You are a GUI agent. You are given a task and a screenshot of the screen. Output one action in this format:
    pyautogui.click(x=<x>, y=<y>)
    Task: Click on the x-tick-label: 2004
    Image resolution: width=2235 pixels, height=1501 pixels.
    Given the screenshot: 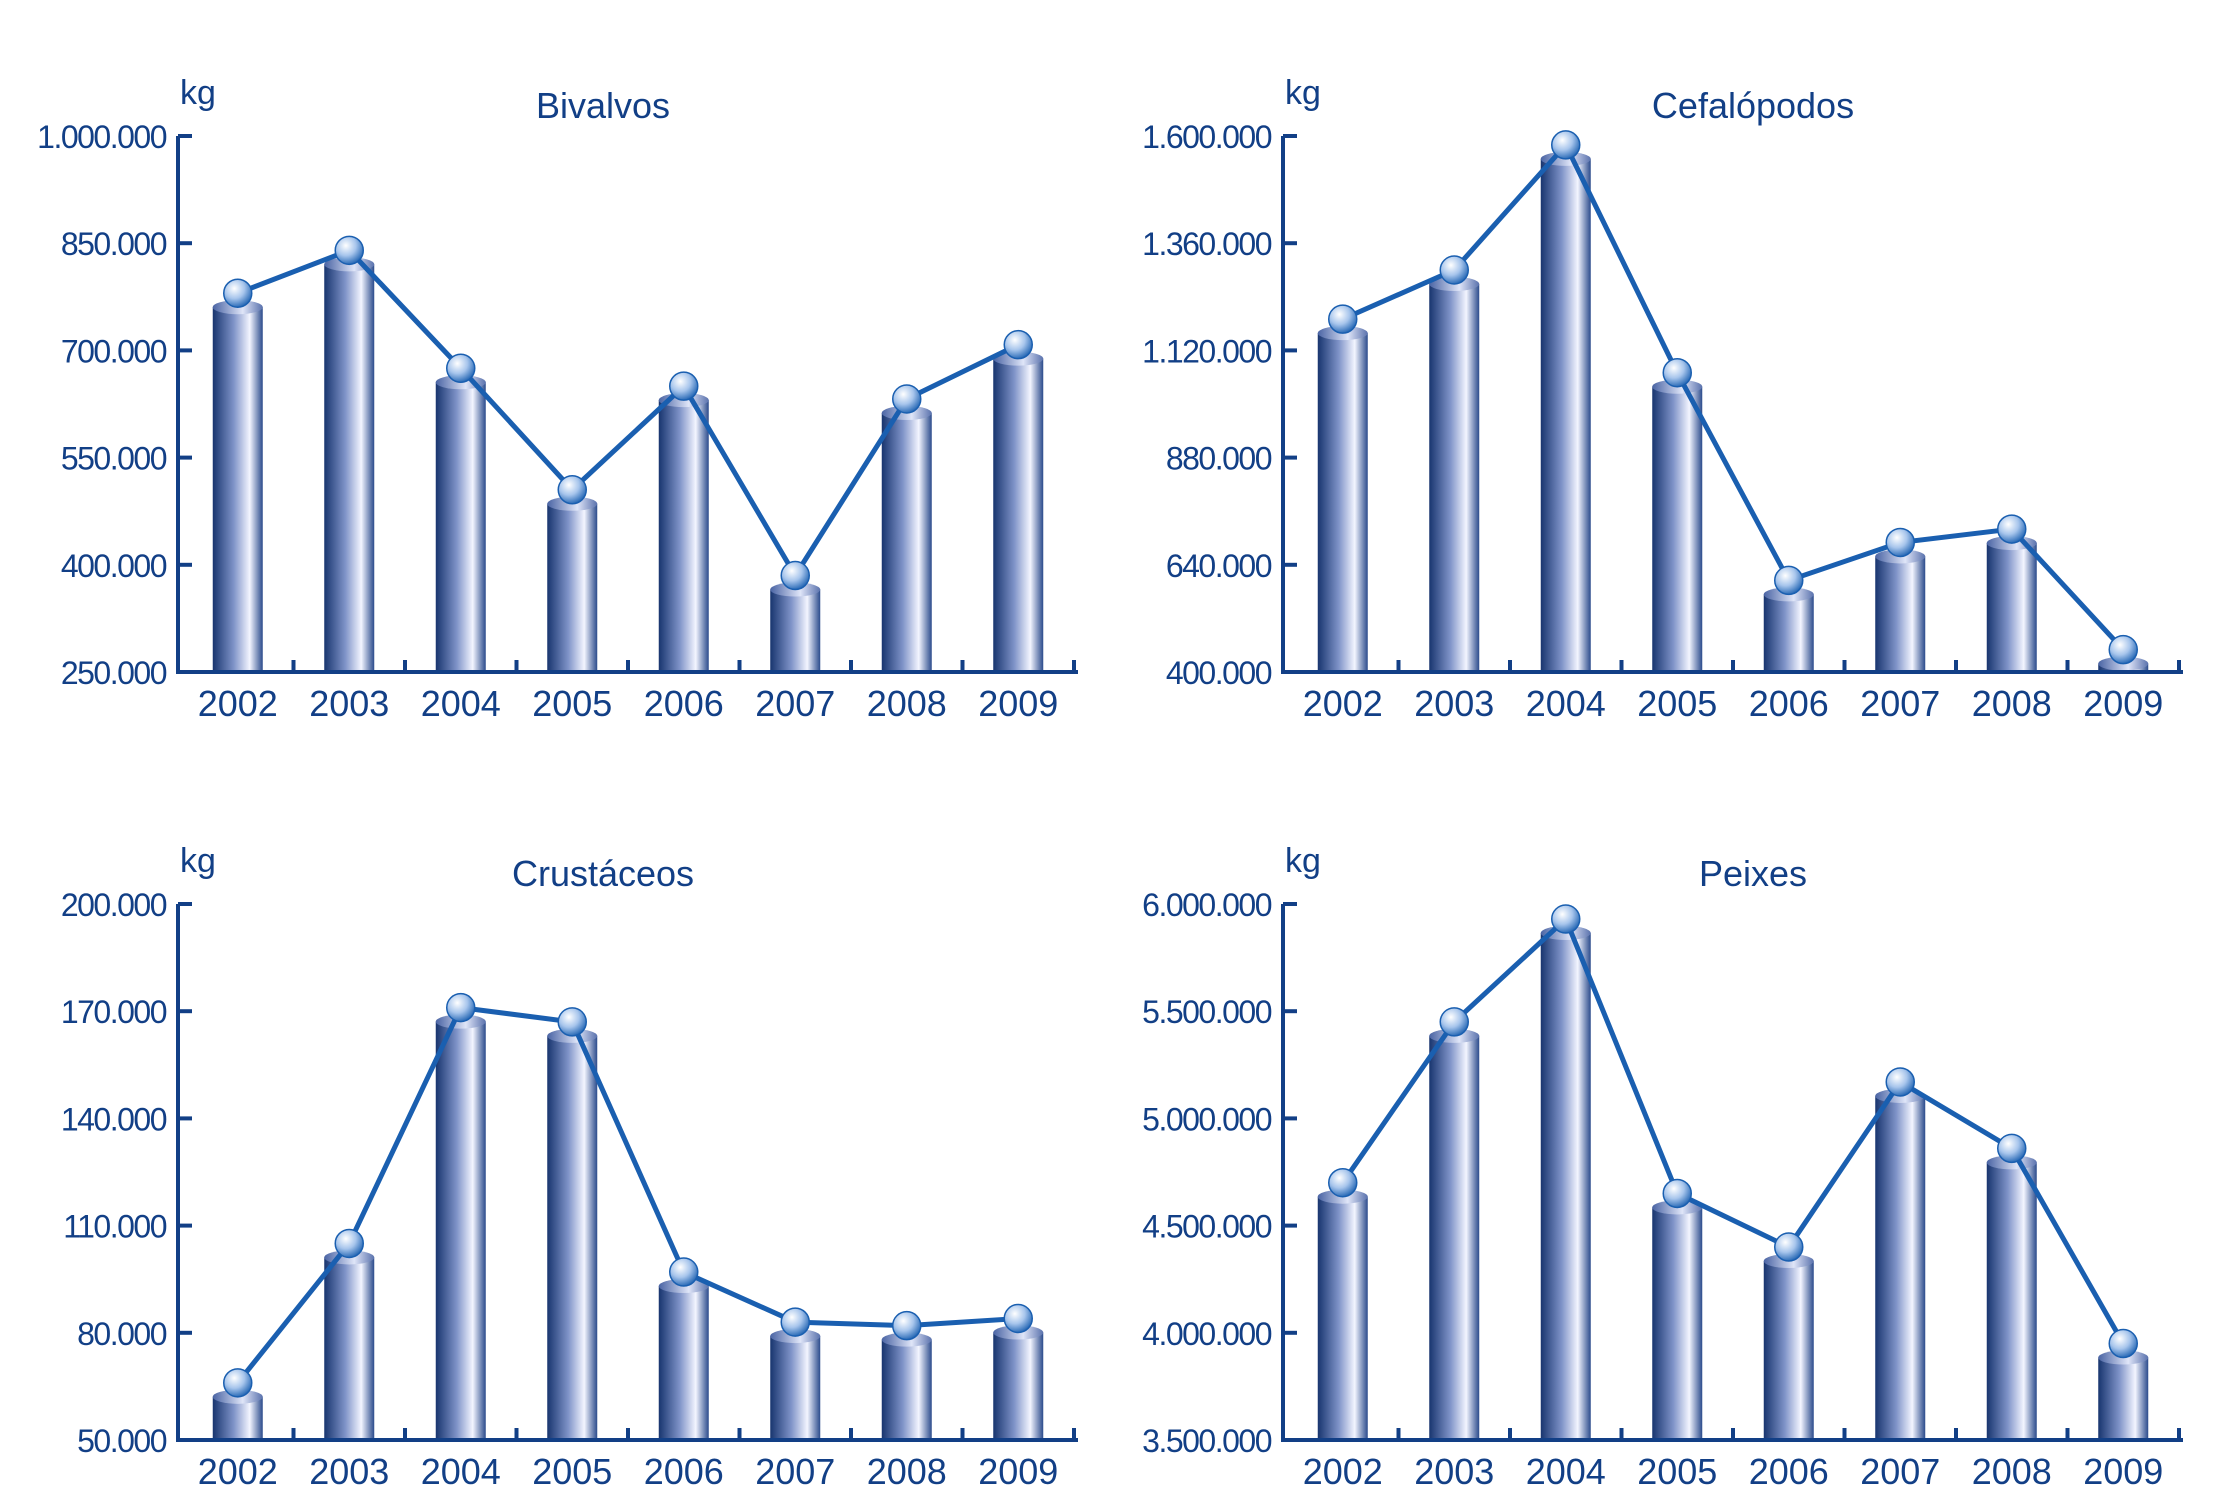 What is the action you would take?
    pyautogui.click(x=1566, y=1471)
    